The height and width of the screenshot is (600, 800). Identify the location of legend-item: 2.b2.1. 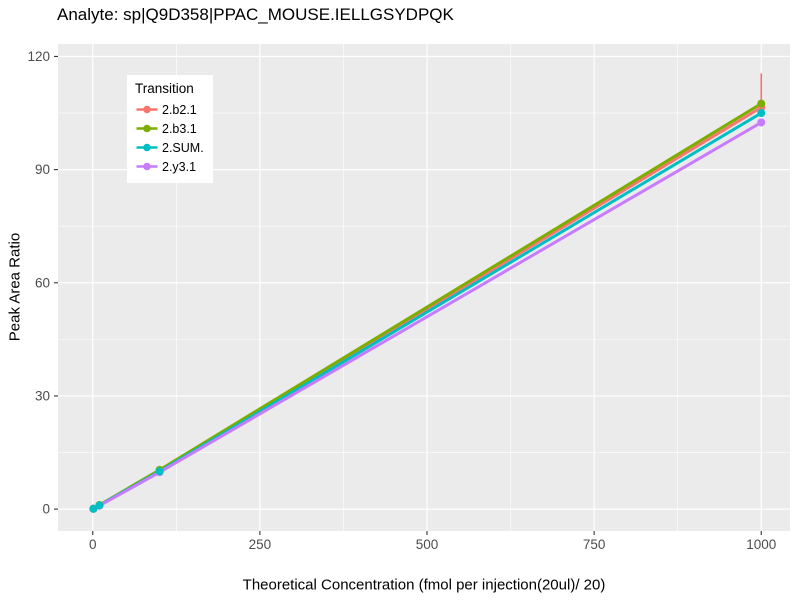
(169, 109).